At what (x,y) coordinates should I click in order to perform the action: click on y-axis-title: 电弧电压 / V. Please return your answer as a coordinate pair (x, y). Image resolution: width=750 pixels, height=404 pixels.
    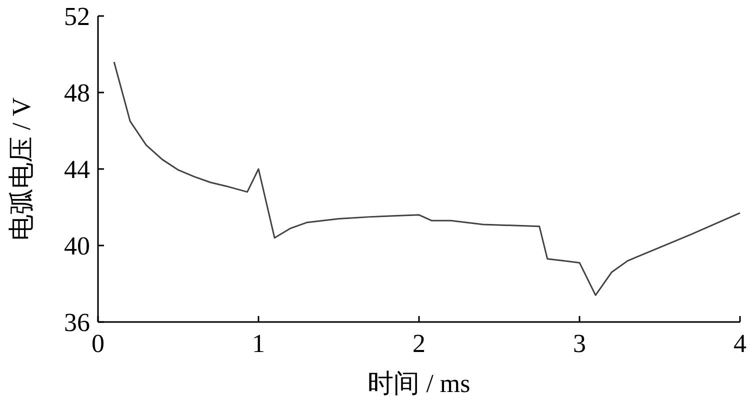
    Looking at the image, I should click on (21, 168).